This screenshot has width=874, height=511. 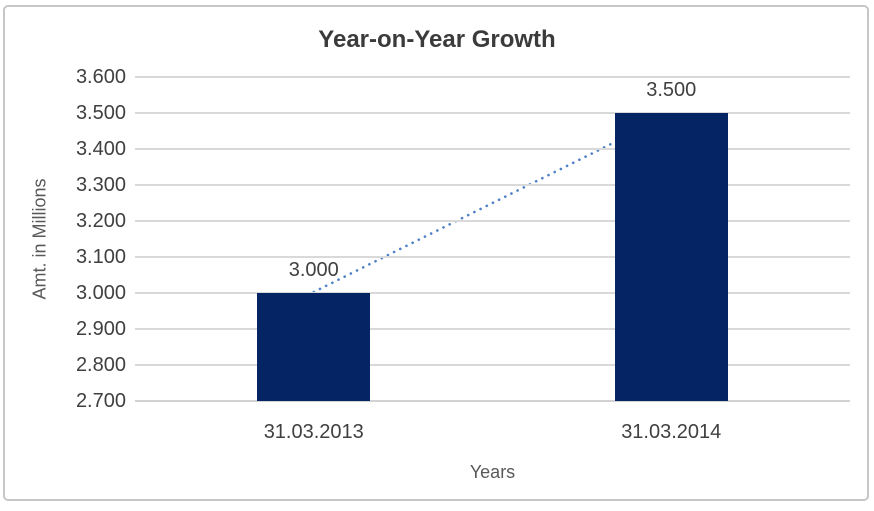 I want to click on y-tick-label: 3.600, so click(x=100, y=77).